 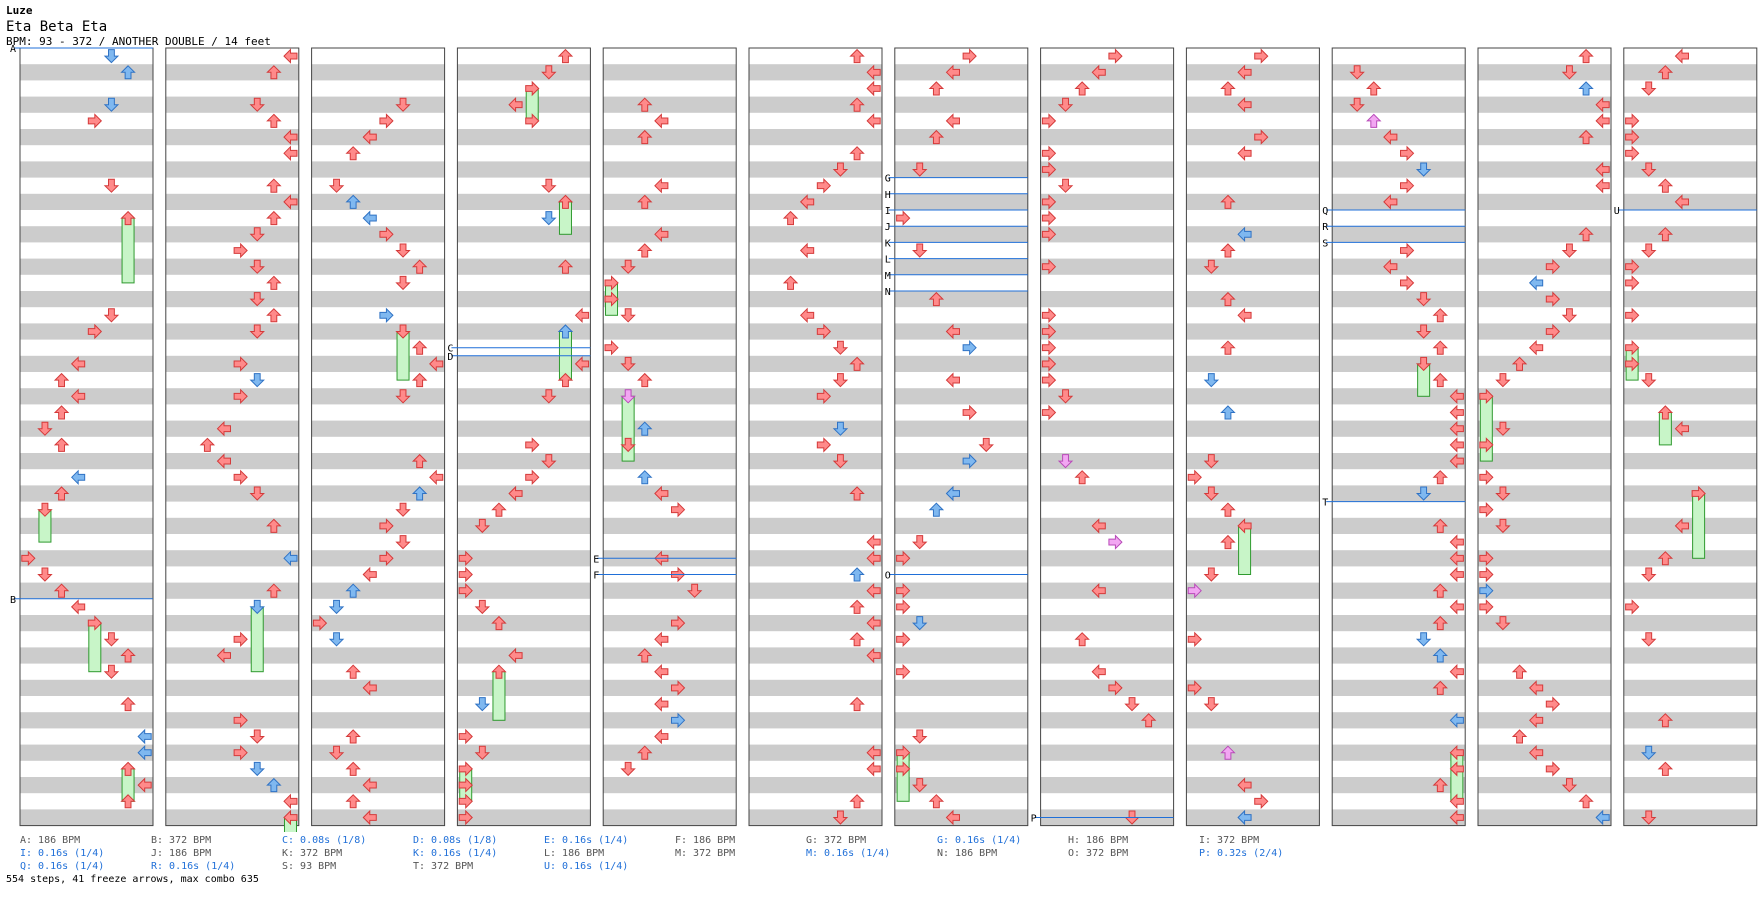 What do you see at coordinates (967, 853) in the screenshot?
I see `legend-entry: N: 186 BPM` at bounding box center [967, 853].